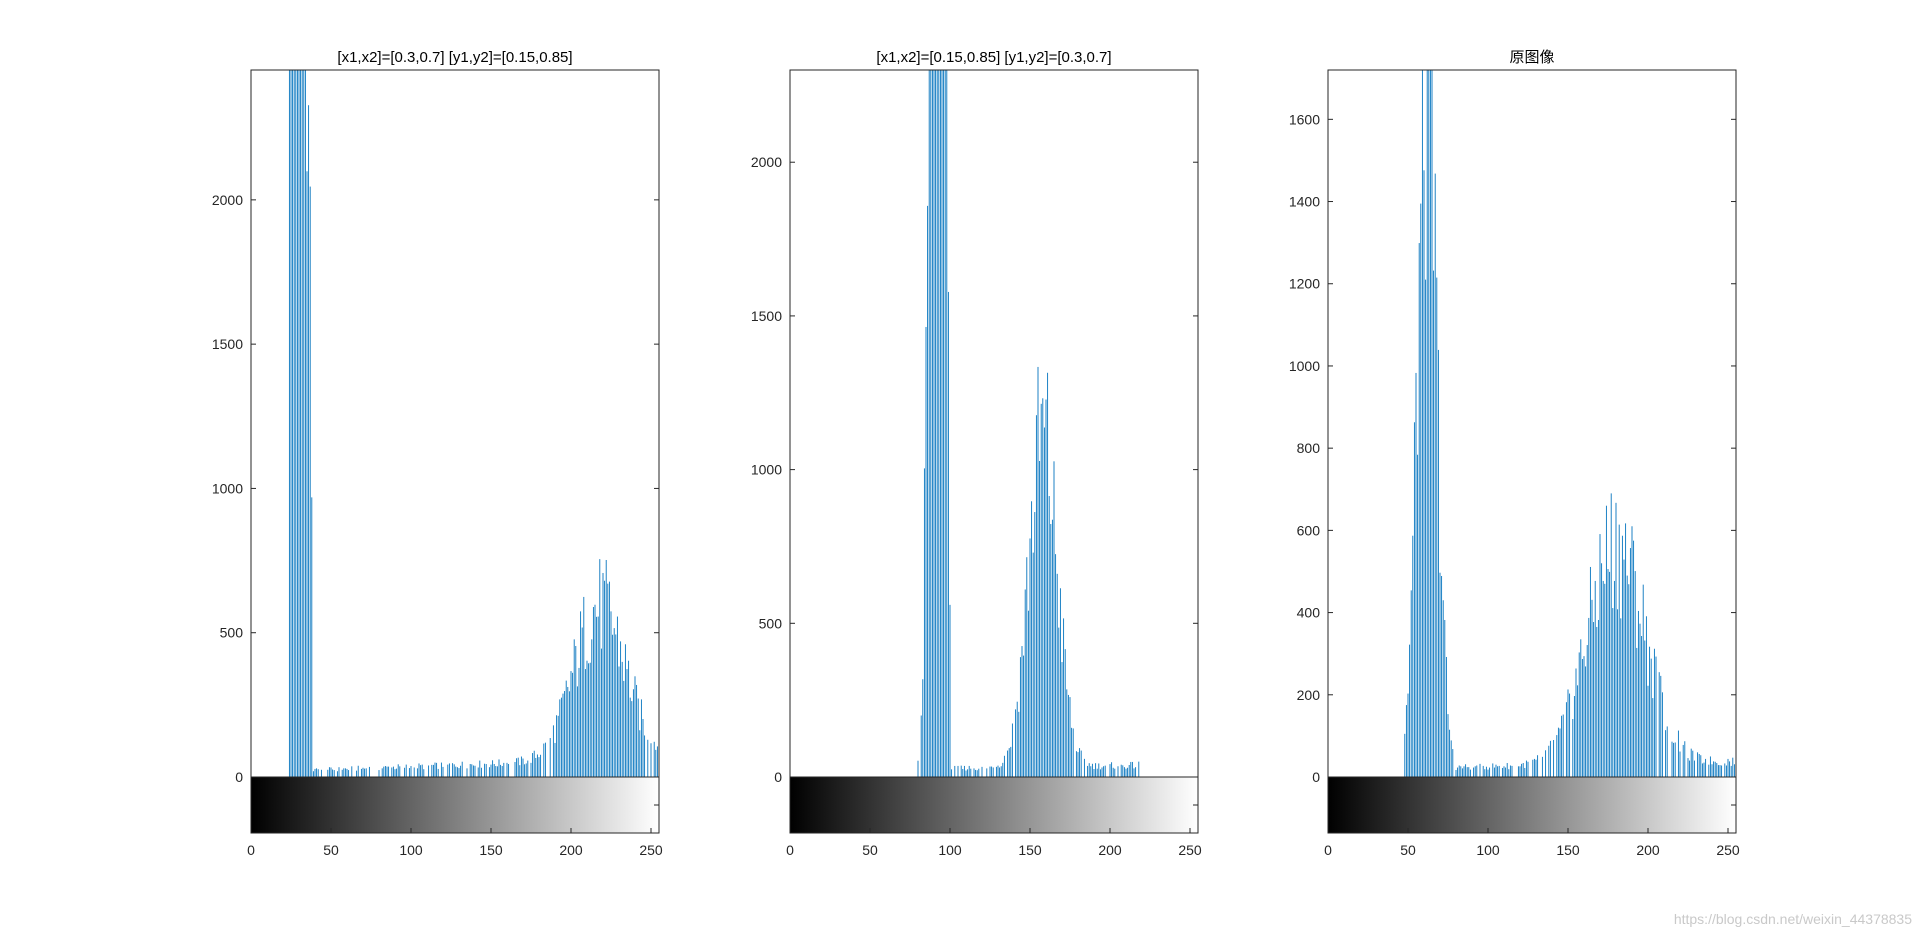 The height and width of the screenshot is (942, 1920). What do you see at coordinates (766, 316) in the screenshot?
I see `y-tick-label: 1500` at bounding box center [766, 316].